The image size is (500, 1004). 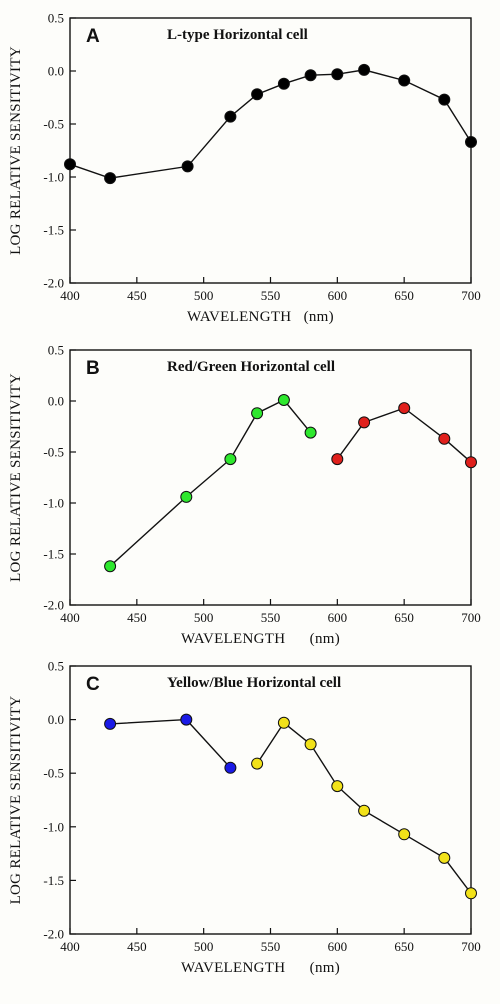 I want to click on panel-letter: A, so click(x=93, y=36).